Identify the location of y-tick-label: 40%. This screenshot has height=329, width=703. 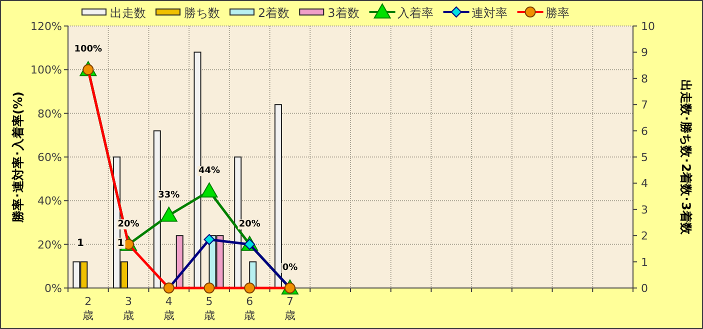
(50, 201).